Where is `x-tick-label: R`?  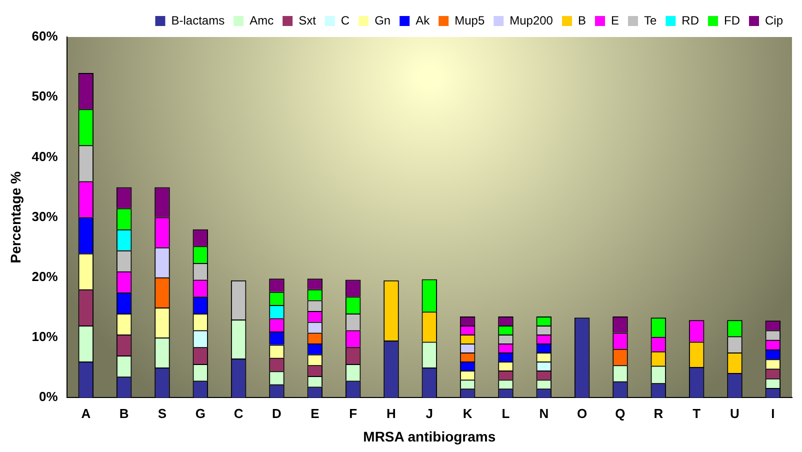
x-tick-label: R is located at coordinates (659, 413).